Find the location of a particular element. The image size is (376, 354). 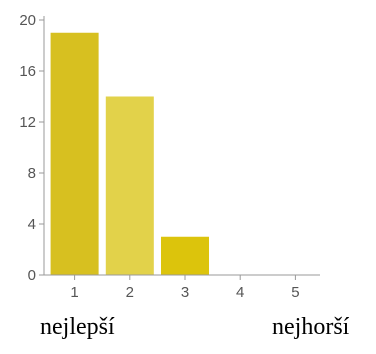

y-tick-label: 4 is located at coordinates (32, 224).